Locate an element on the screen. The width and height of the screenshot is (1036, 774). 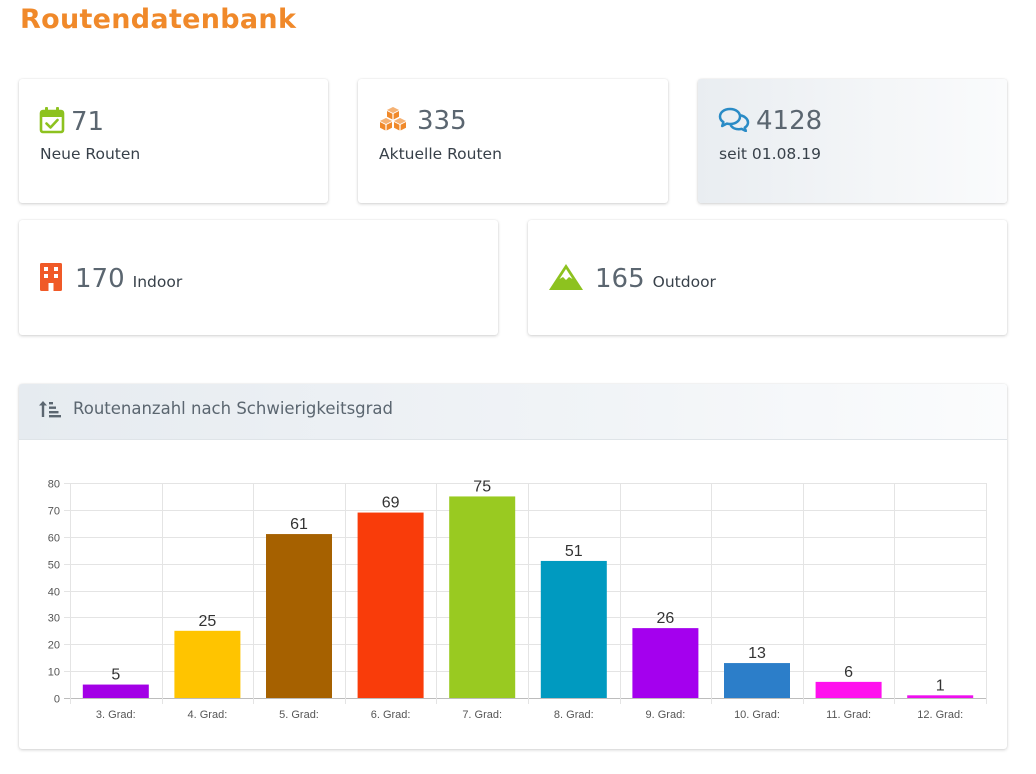
y-tick-label: 30 is located at coordinates (54, 619).